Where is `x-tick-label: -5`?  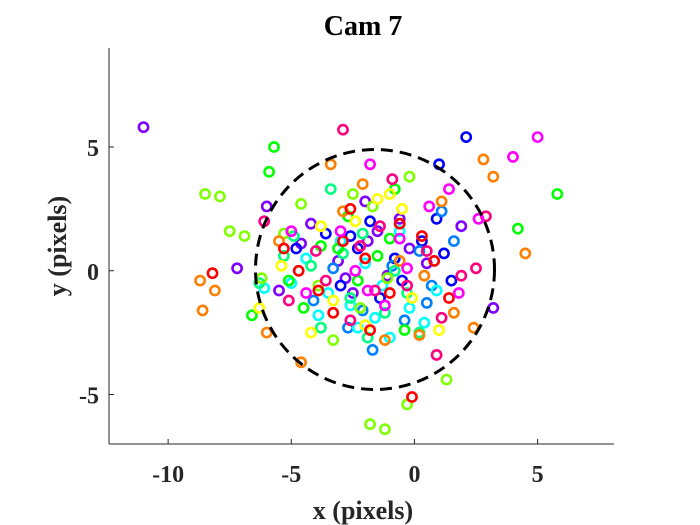
x-tick-label: -5 is located at coordinates (291, 475).